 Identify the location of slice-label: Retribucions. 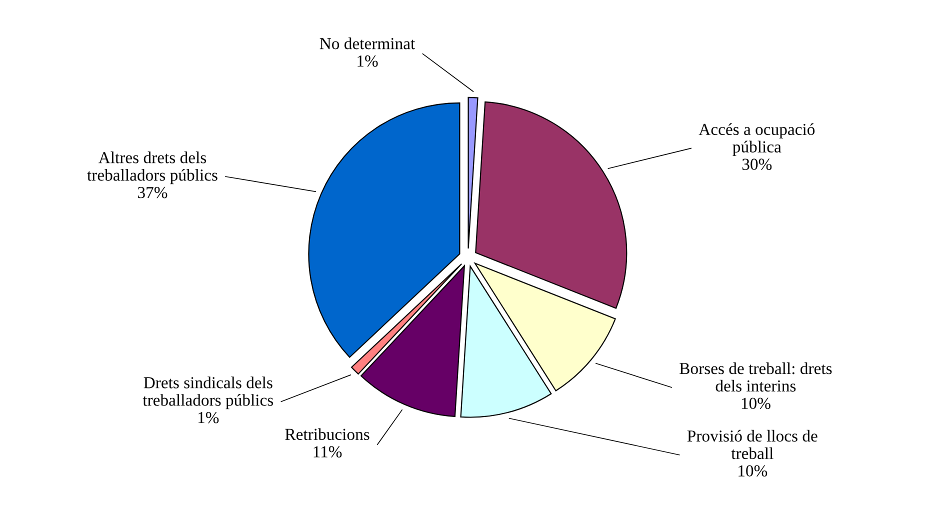
(327, 434).